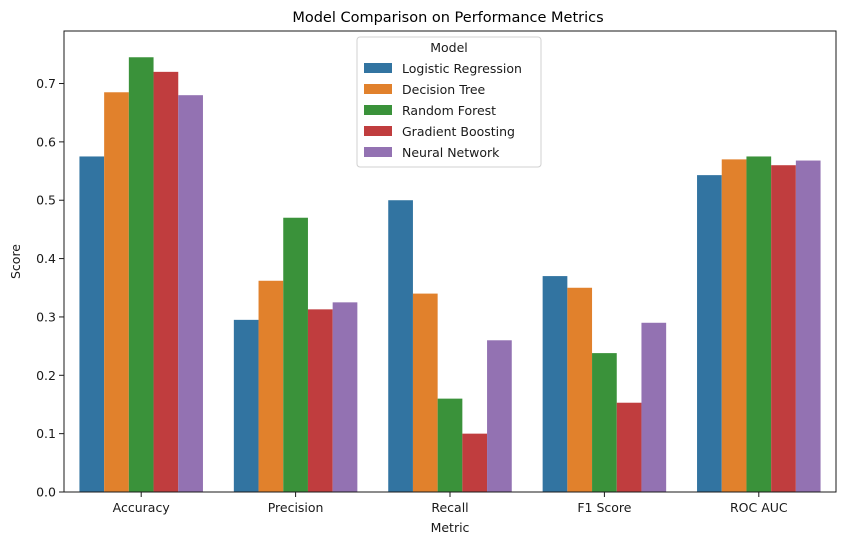 The width and height of the screenshot is (846, 545). Describe the element at coordinates (475, 462) in the screenshot. I see `bar-gradient-boosting-recall` at that location.